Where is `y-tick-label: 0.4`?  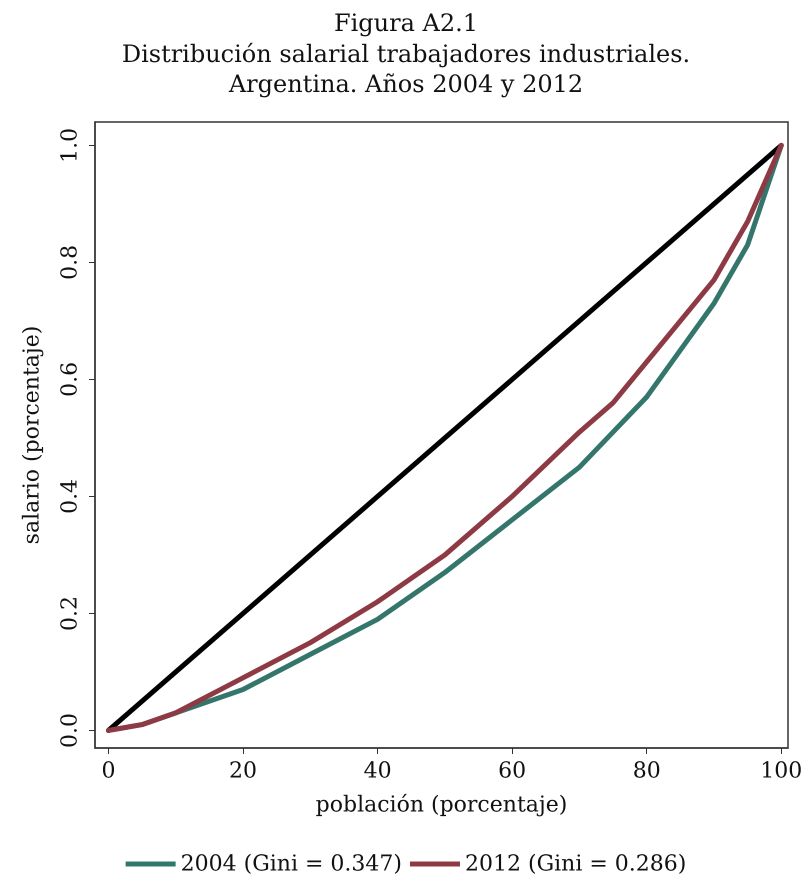 y-tick-label: 0.4 is located at coordinates (70, 496).